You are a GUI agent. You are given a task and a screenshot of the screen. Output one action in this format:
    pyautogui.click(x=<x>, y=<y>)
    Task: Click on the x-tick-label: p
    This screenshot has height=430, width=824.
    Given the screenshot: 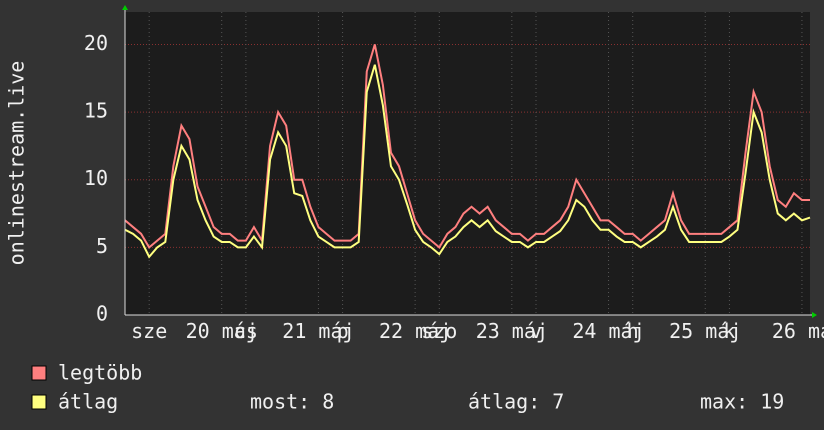 What is the action you would take?
    pyautogui.click(x=343, y=331)
    